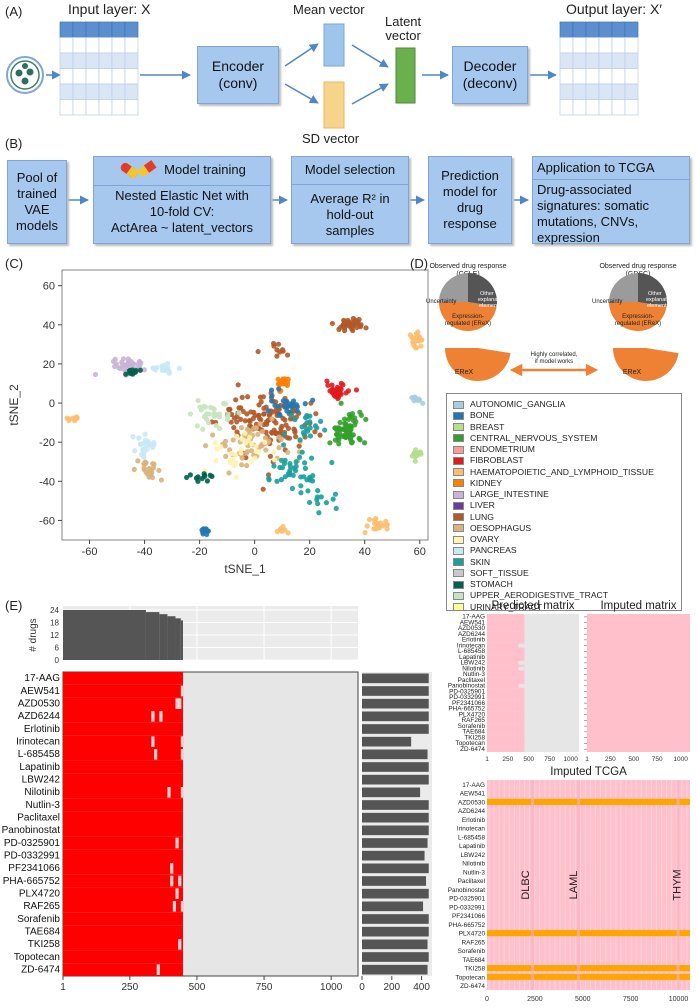  I want to click on decoder-line-1: Decoder, so click(490, 66).